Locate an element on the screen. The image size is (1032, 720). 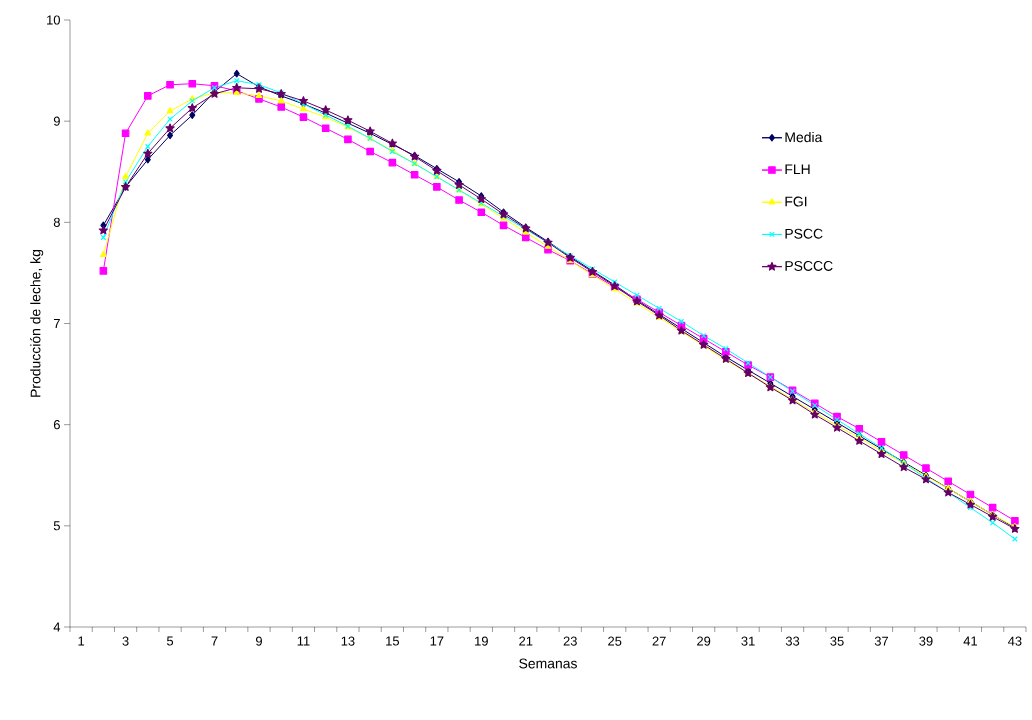
x-tick-label: 31 is located at coordinates (748, 641).